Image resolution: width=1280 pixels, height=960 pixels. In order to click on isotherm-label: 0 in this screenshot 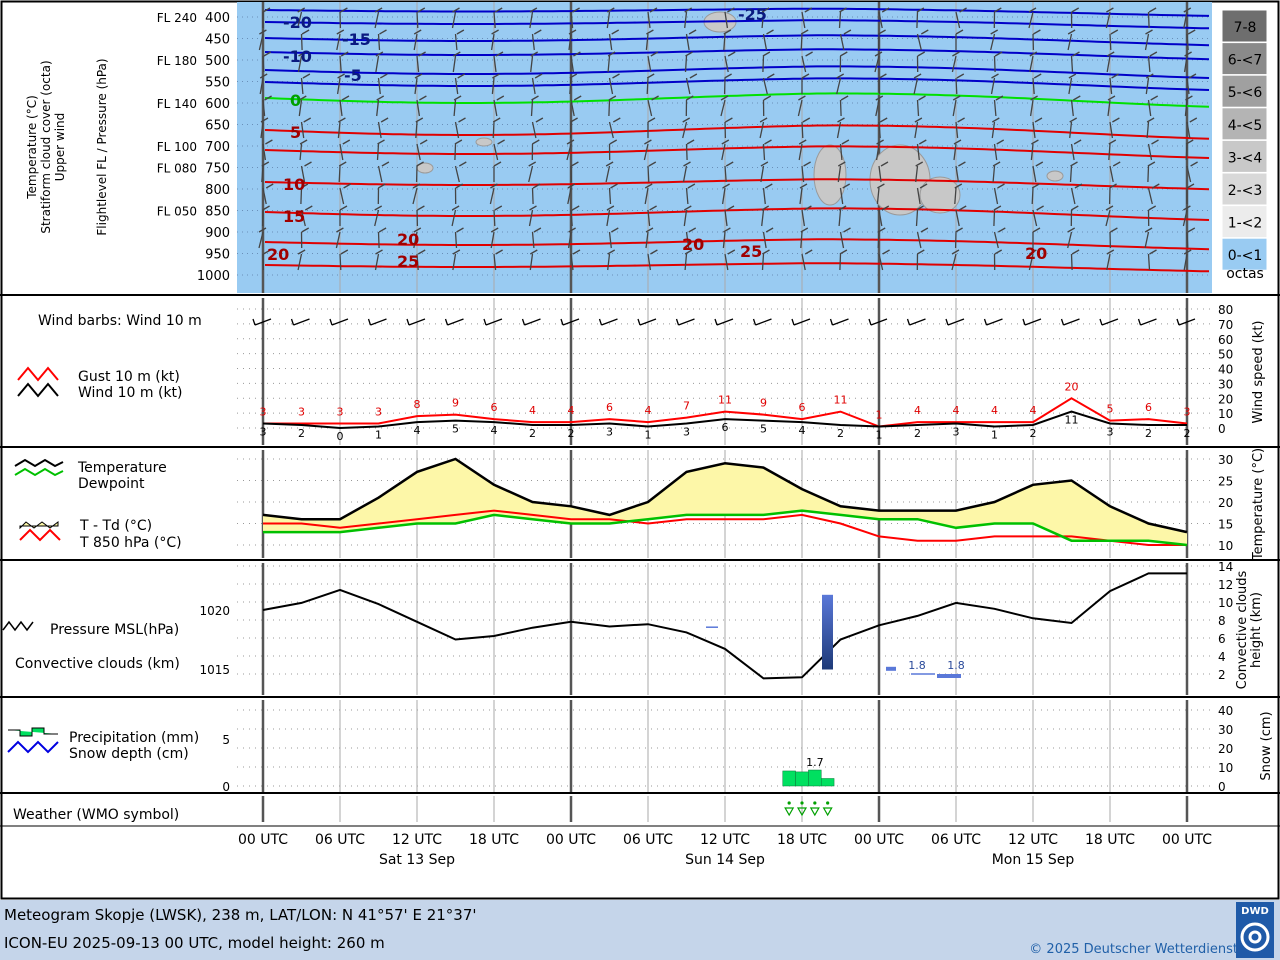, I will do `click(295, 100)`.